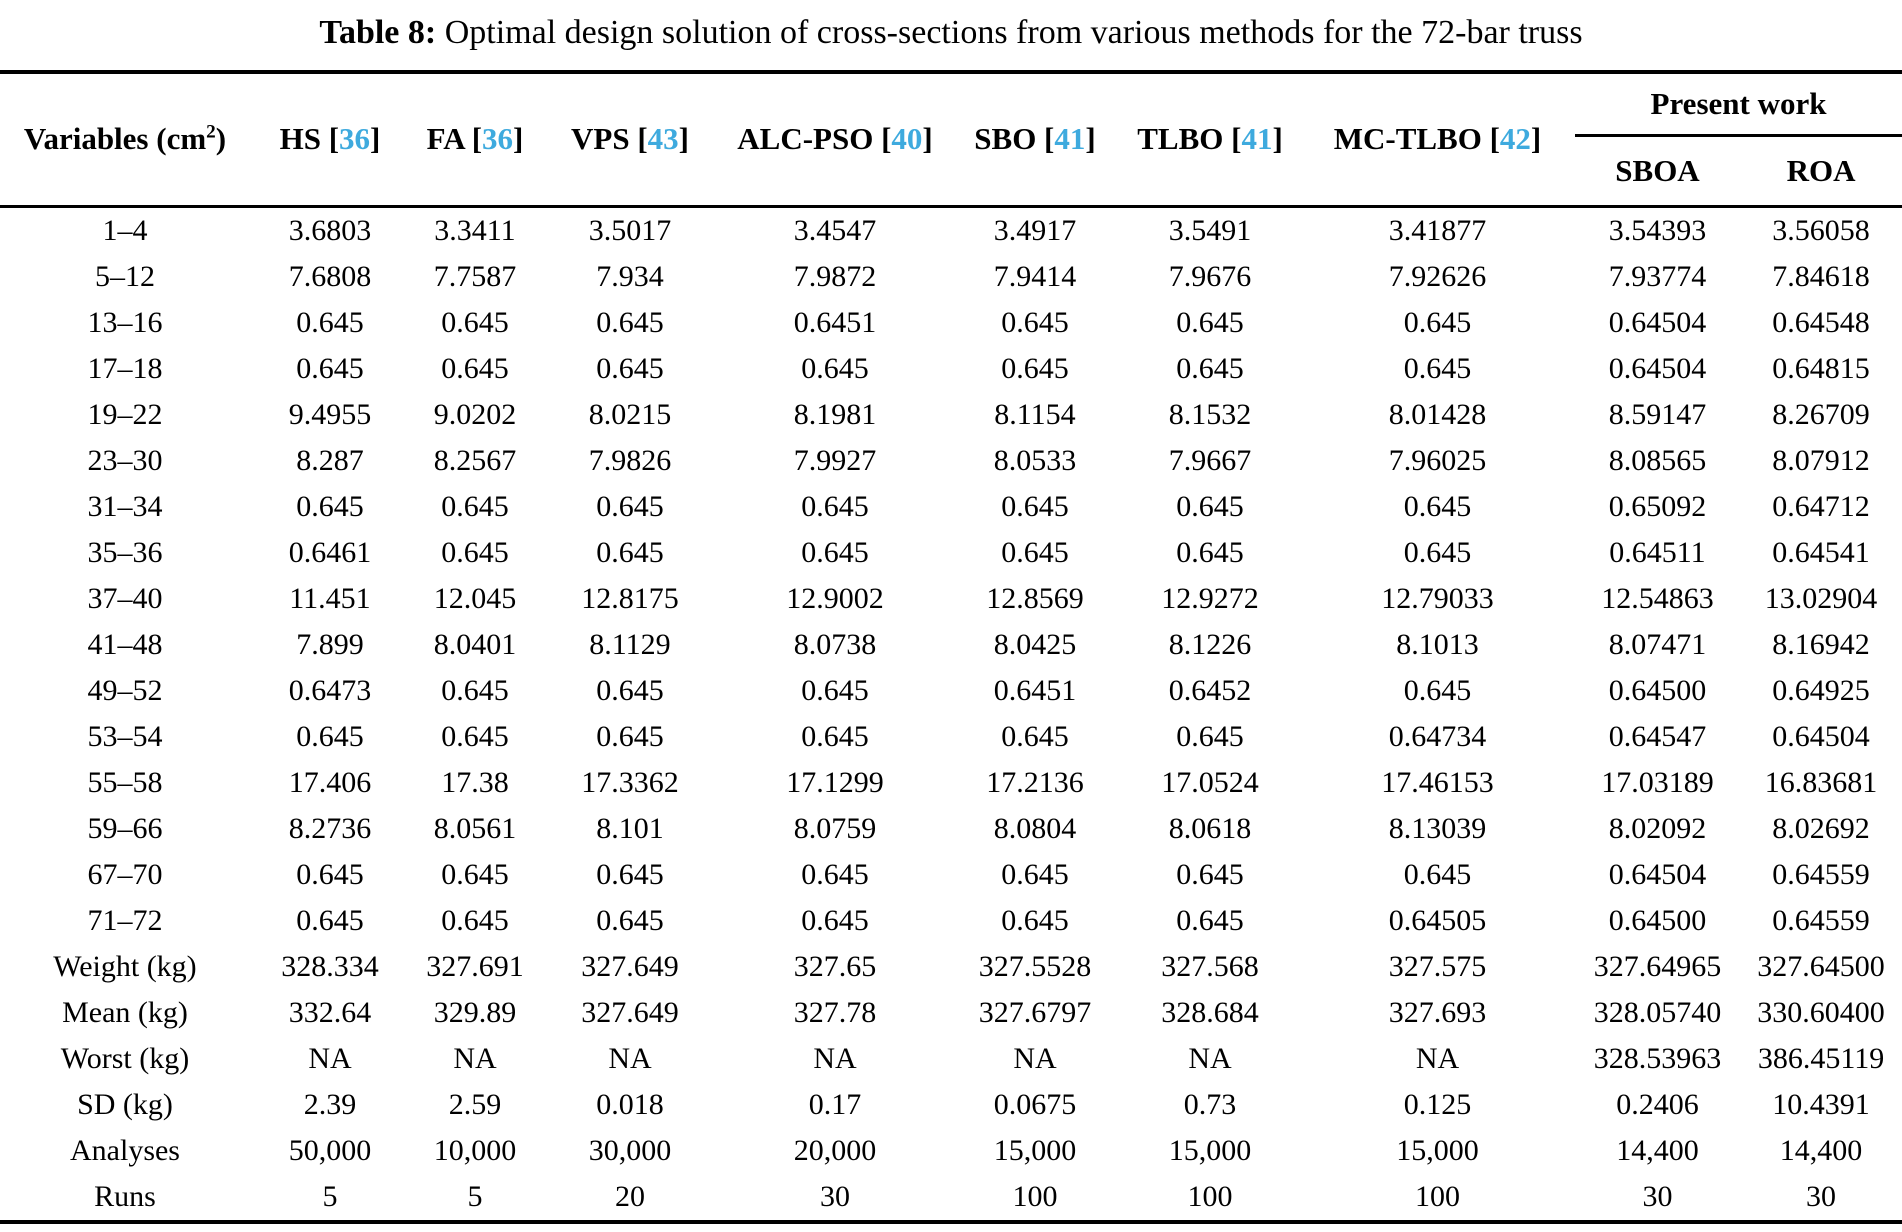 The height and width of the screenshot is (1232, 1902). What do you see at coordinates (630, 598) in the screenshot?
I see `table-cell: 12.8175` at bounding box center [630, 598].